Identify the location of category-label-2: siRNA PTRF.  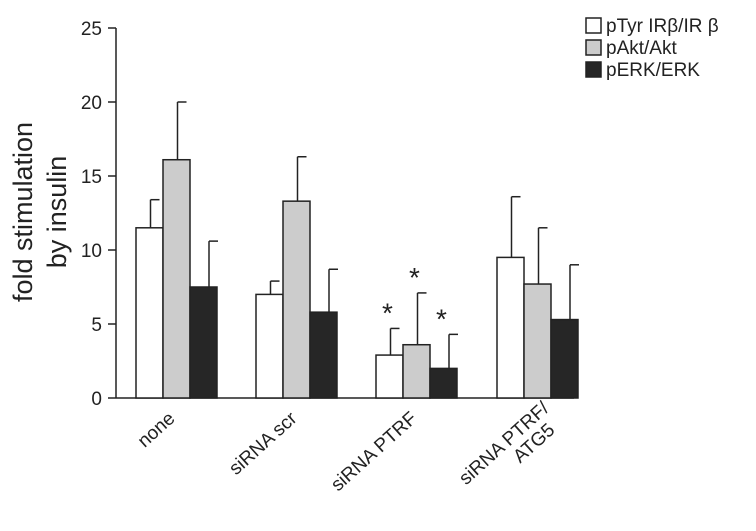
(374, 452).